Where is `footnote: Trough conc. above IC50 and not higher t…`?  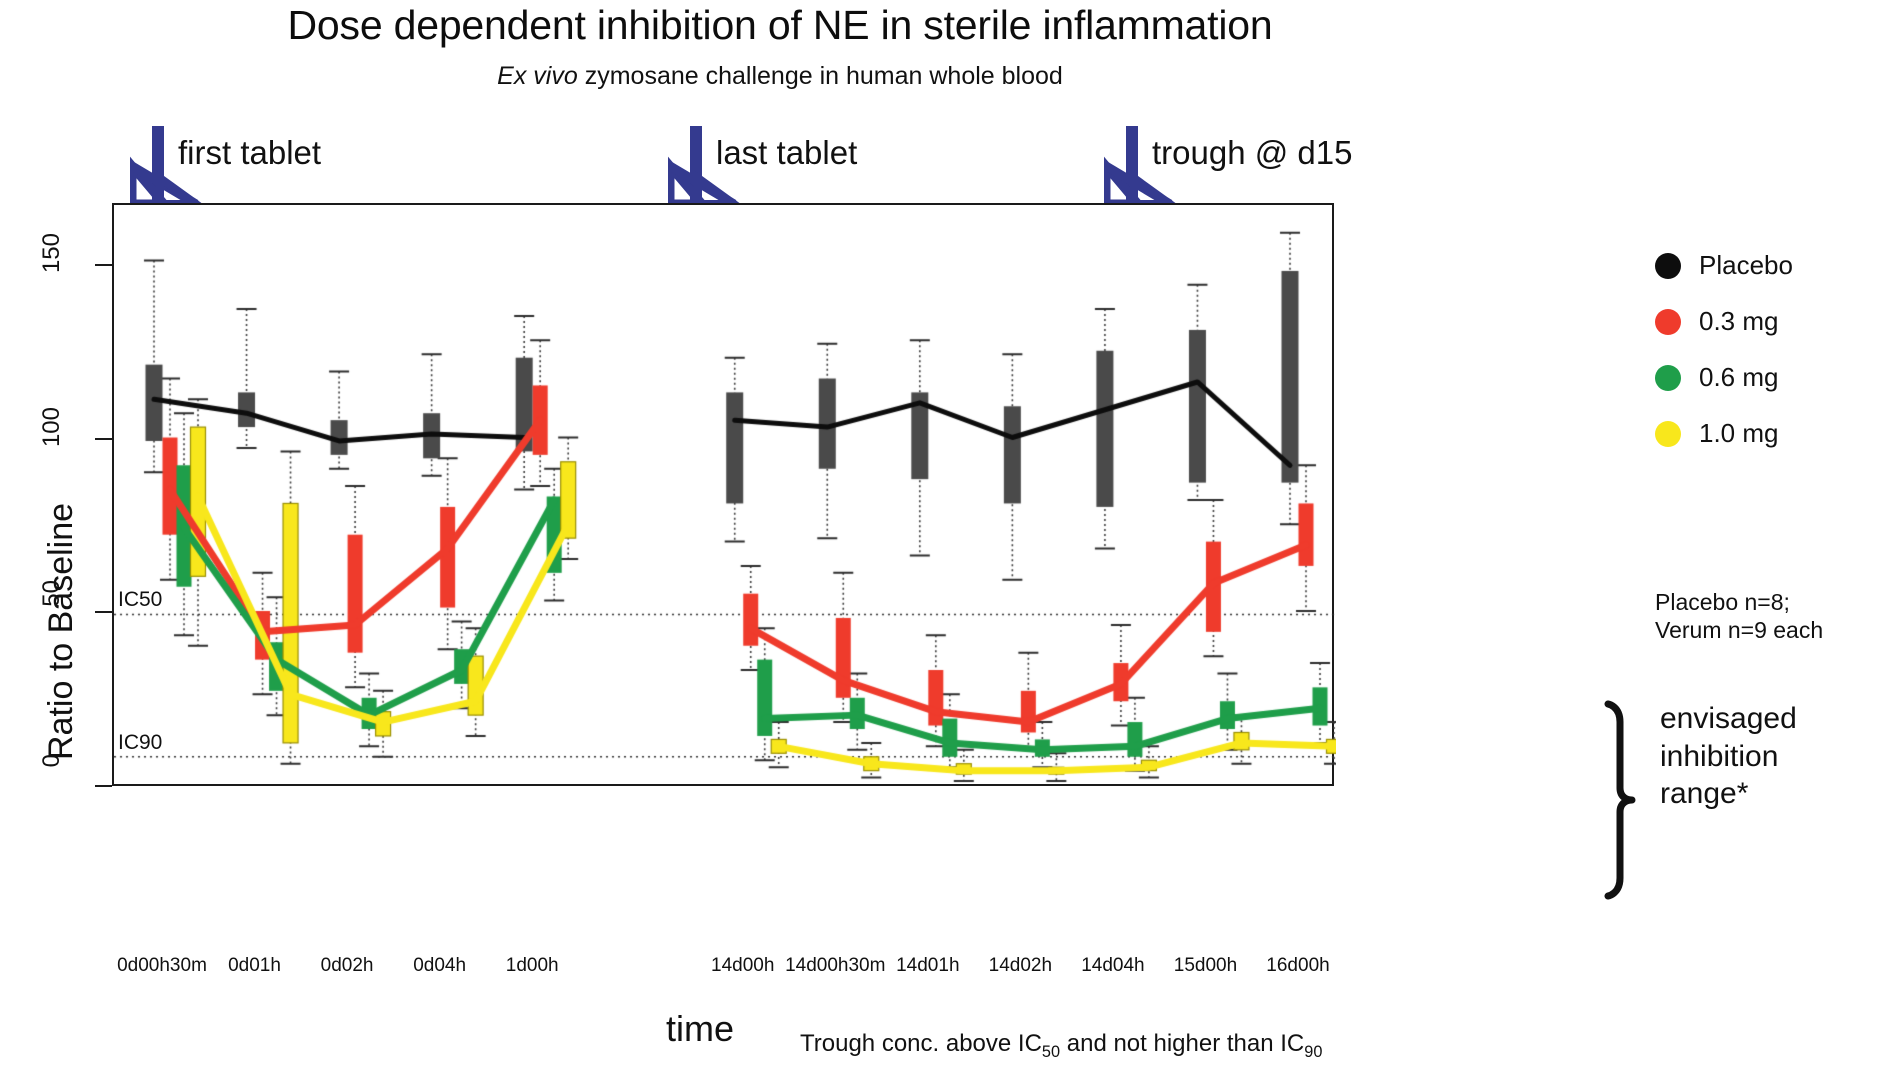 footnote: Trough conc. above IC50 and not higher t… is located at coordinates (1061, 1046).